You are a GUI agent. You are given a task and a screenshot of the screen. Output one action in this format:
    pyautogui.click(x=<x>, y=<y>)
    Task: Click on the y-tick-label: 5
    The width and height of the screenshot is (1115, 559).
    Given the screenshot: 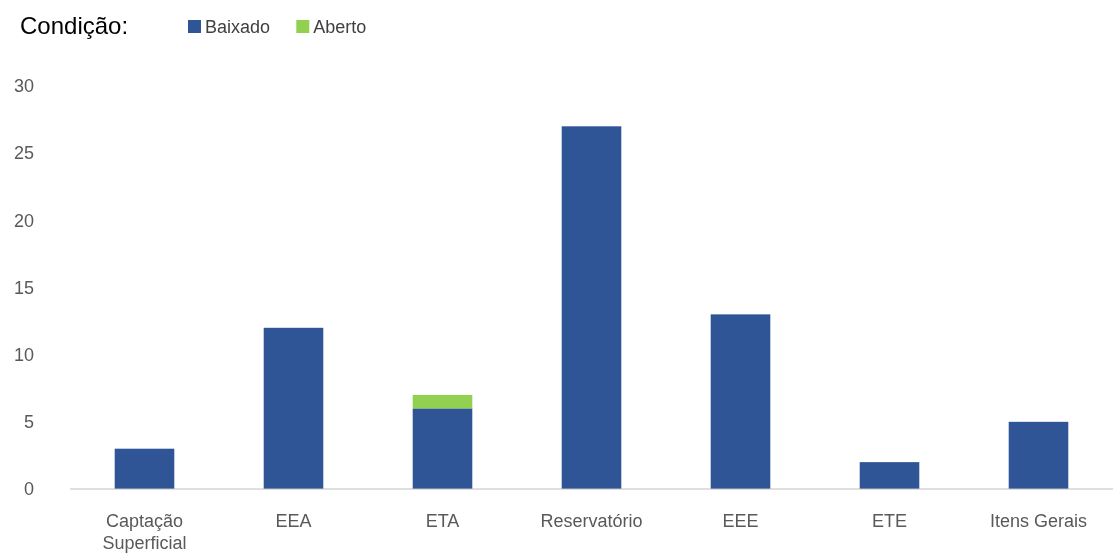 What is the action you would take?
    pyautogui.click(x=28, y=422)
    